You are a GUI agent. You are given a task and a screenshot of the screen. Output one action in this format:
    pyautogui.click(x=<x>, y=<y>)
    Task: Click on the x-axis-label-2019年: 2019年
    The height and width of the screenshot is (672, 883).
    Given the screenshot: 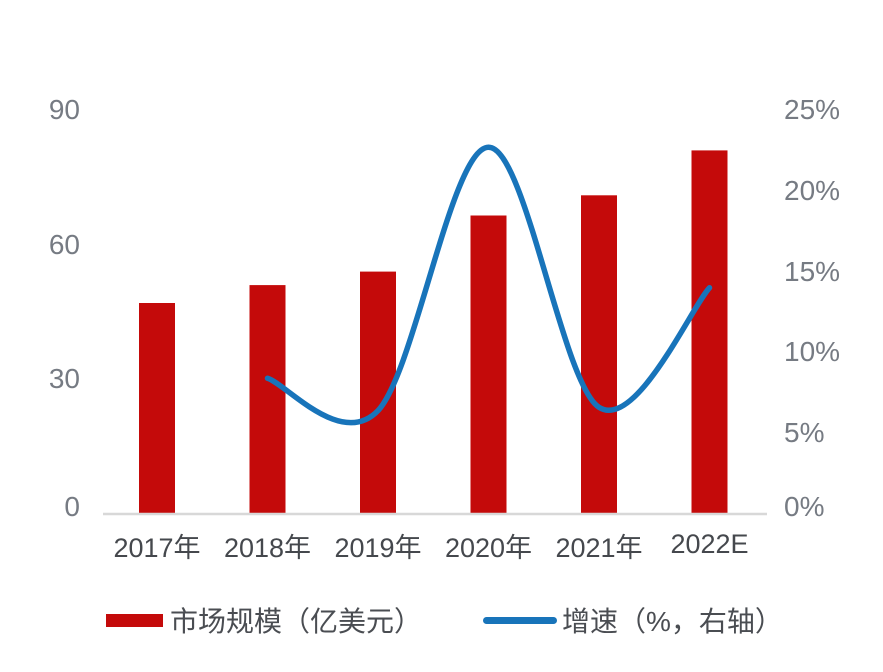 What is the action you would take?
    pyautogui.click(x=378, y=548)
    